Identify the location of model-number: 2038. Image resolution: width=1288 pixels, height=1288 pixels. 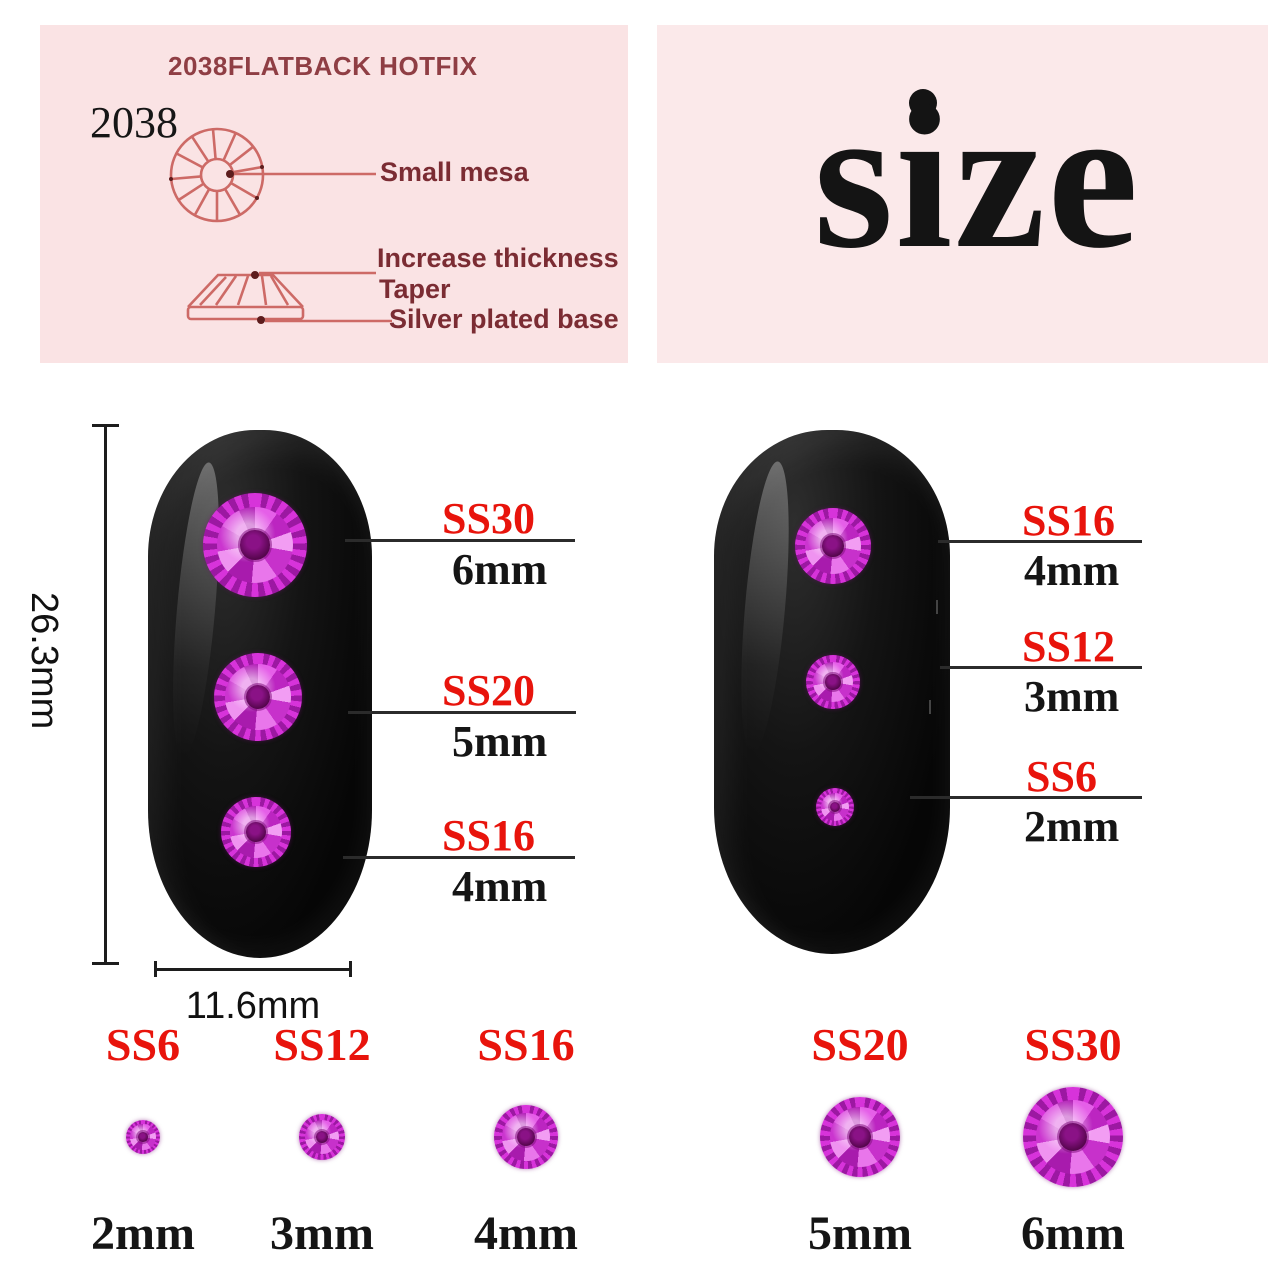
(134, 122).